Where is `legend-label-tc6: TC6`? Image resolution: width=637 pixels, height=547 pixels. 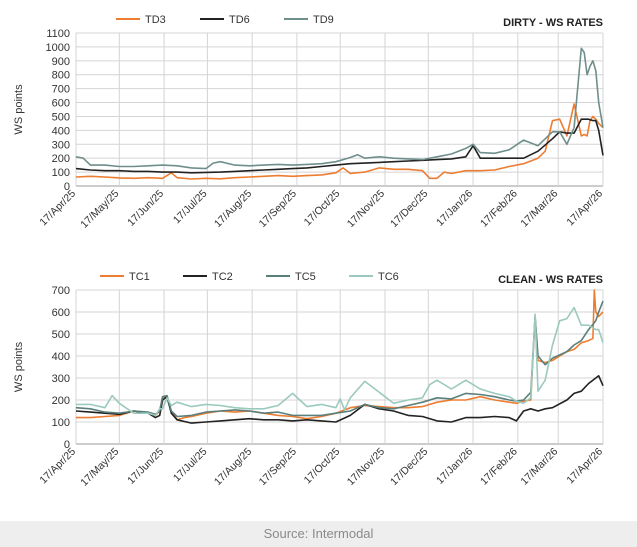 legend-label-tc6: TC6 is located at coordinates (388, 277).